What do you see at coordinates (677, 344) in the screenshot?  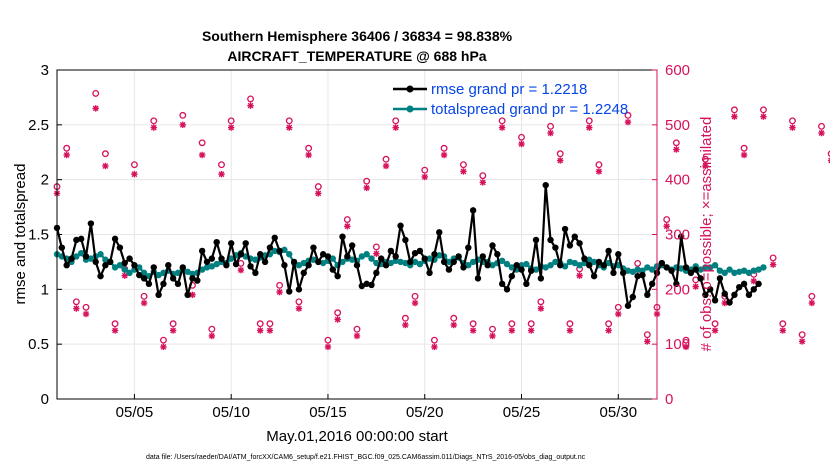 I see `right-tick-label: 100` at bounding box center [677, 344].